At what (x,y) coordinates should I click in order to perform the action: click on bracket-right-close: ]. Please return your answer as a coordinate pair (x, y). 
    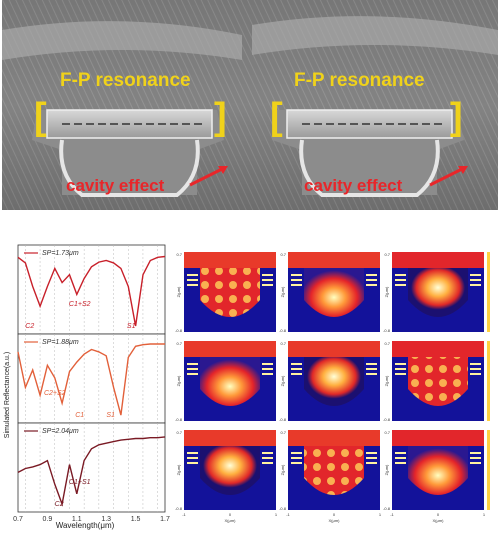
    Looking at the image, I should click on (456, 117).